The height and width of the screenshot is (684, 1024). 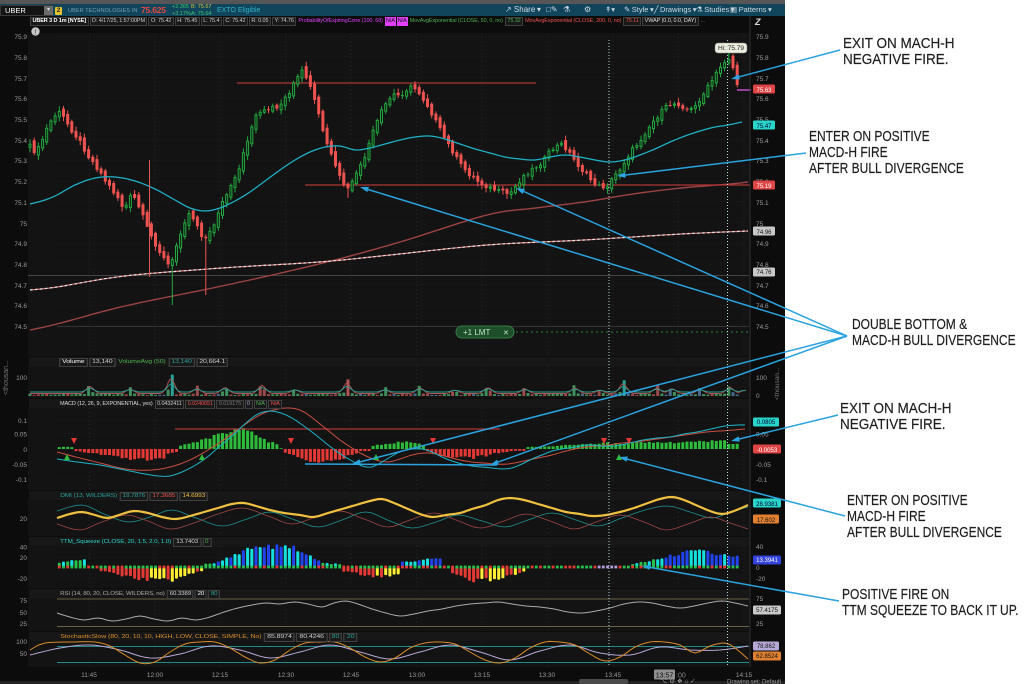 What do you see at coordinates (89, 675) in the screenshot?
I see `svg-text: 11:45` at bounding box center [89, 675].